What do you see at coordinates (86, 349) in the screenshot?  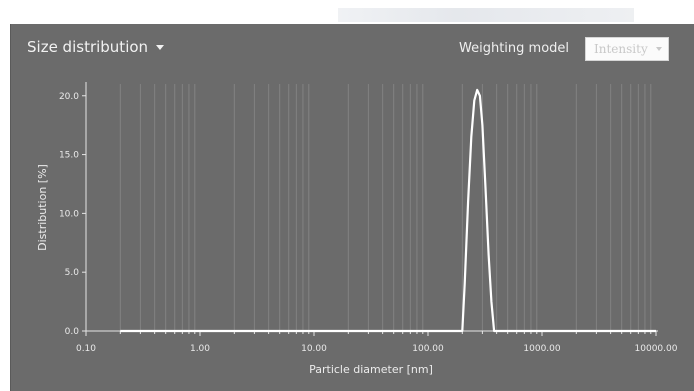 I see `x-tick-label: 0.10` at bounding box center [86, 349].